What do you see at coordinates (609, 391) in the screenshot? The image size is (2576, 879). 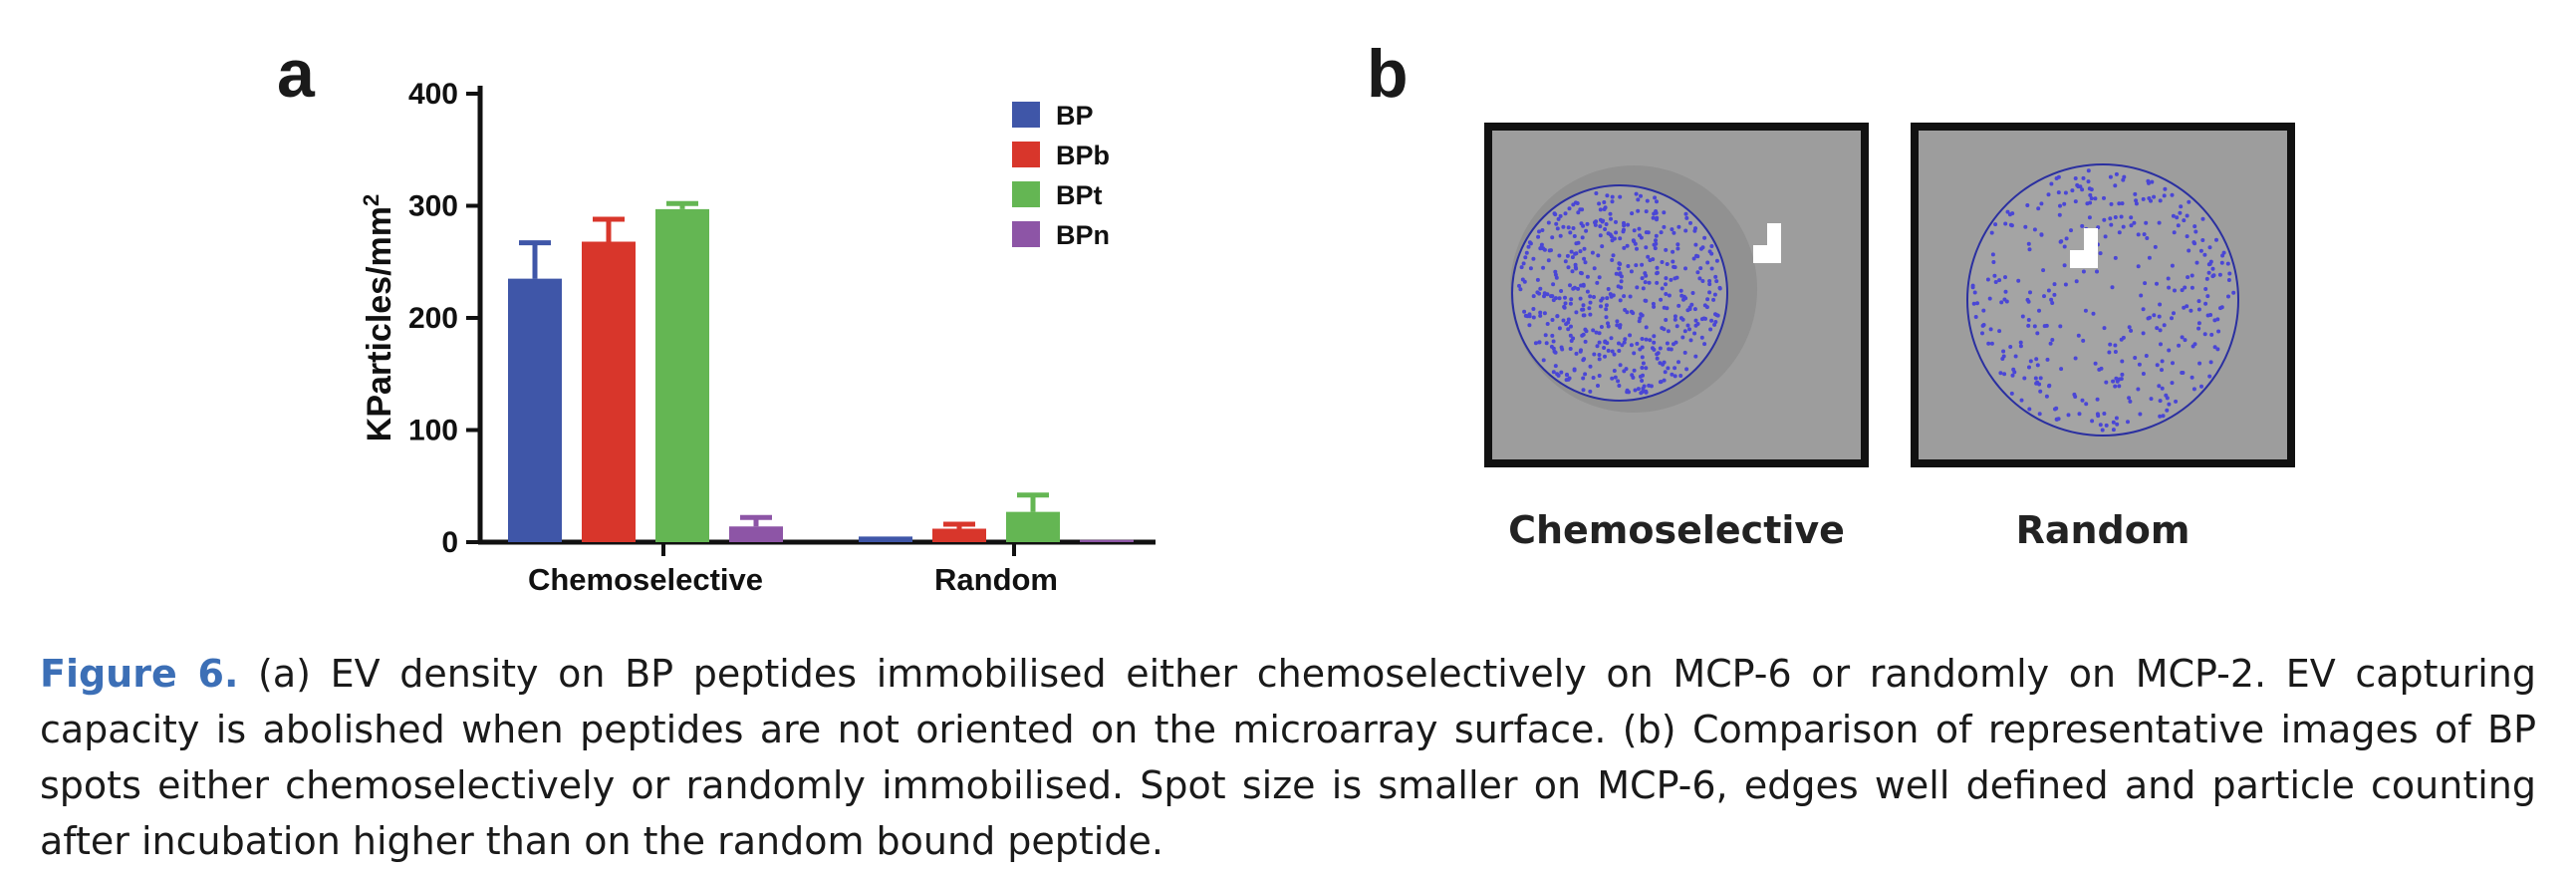 I see `bar-bpb` at bounding box center [609, 391].